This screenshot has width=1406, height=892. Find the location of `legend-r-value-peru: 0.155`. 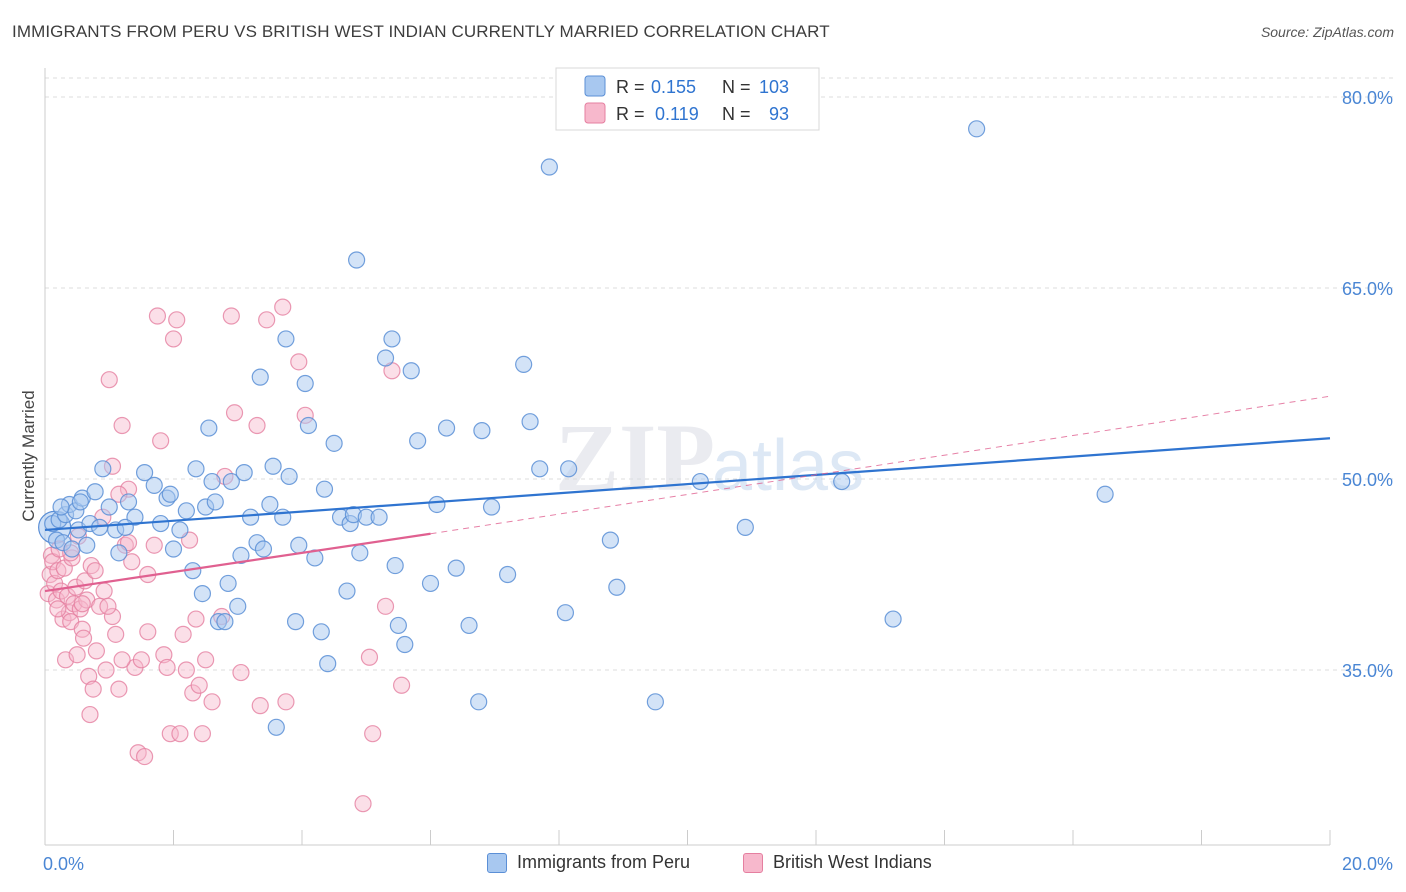

legend-r-value-peru: 0.155 is located at coordinates (673, 87).